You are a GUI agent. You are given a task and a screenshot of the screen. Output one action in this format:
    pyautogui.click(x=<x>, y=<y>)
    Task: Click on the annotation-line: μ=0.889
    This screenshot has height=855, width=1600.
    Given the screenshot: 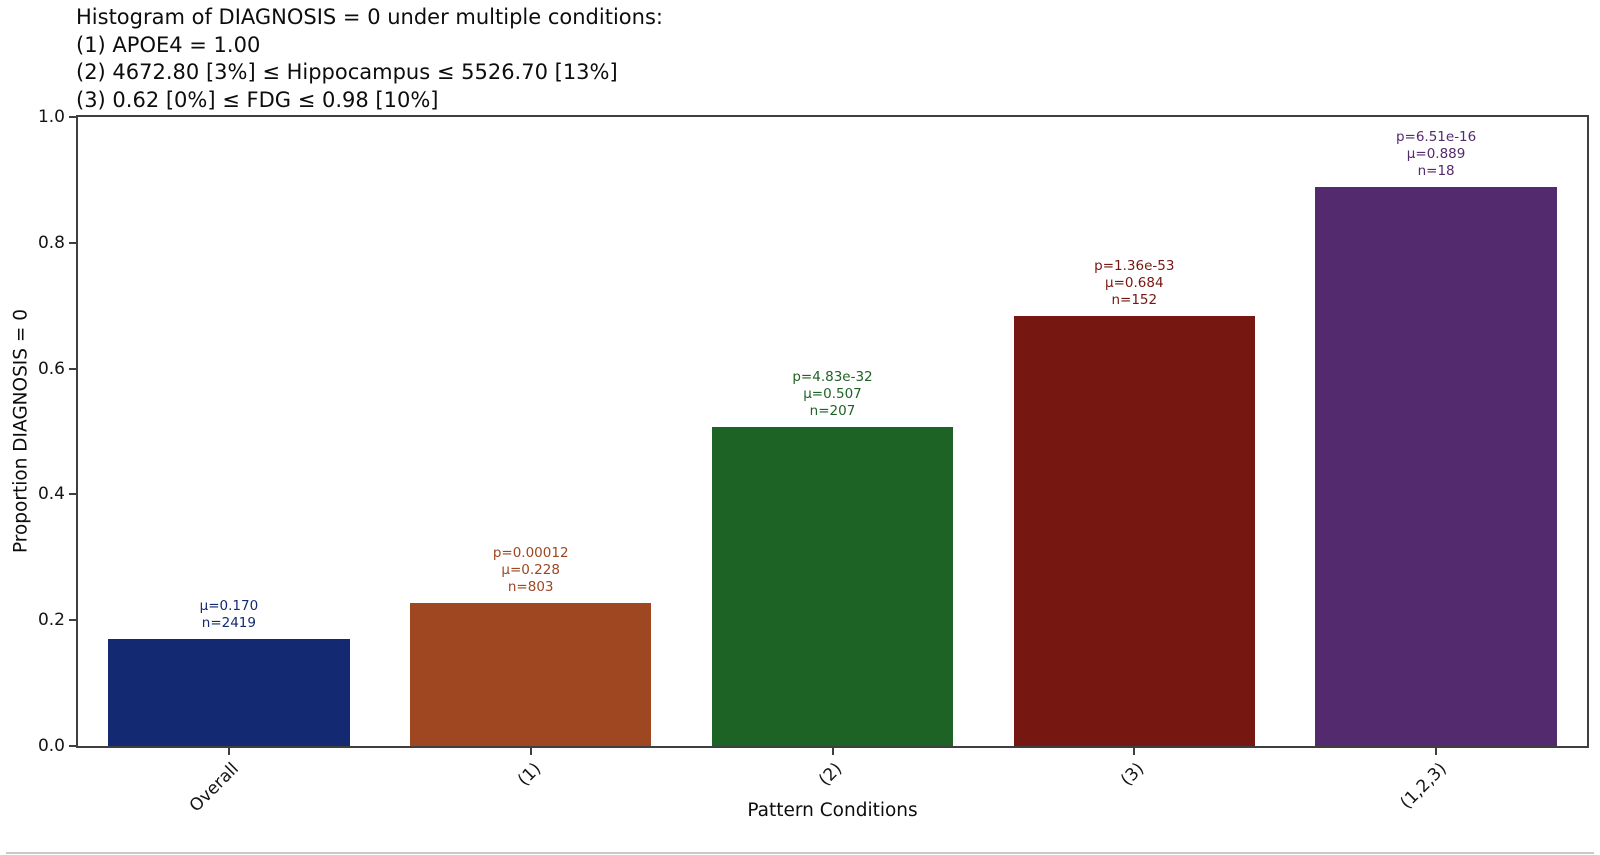 What is the action you would take?
    pyautogui.click(x=1436, y=153)
    